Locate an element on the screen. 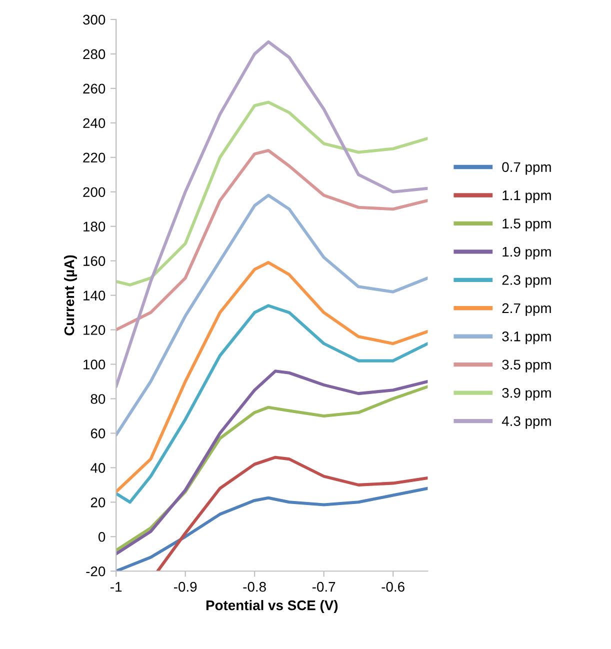 The image size is (611, 649). y-tick-label: 0 is located at coordinates (102, 537).